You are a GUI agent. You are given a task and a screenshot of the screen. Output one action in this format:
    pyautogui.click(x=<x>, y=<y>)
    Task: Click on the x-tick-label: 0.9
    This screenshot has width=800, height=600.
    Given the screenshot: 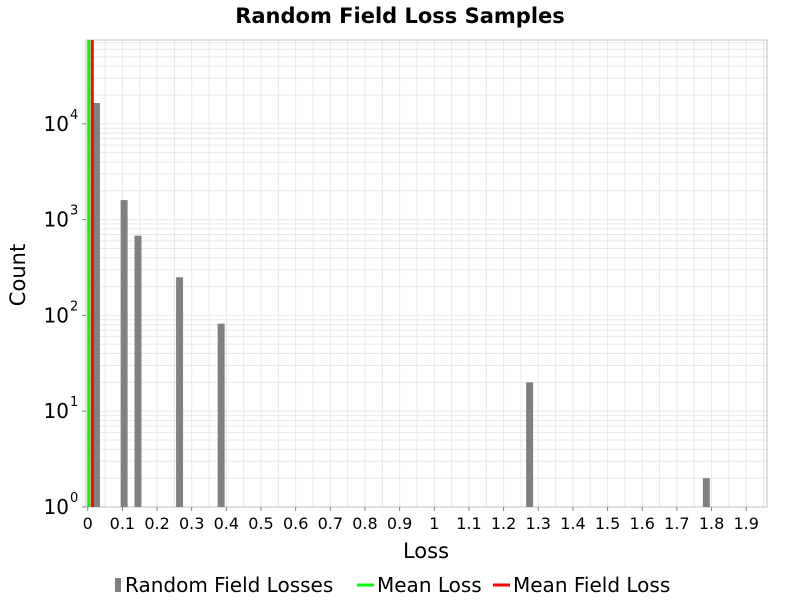 What is the action you would take?
    pyautogui.click(x=399, y=523)
    